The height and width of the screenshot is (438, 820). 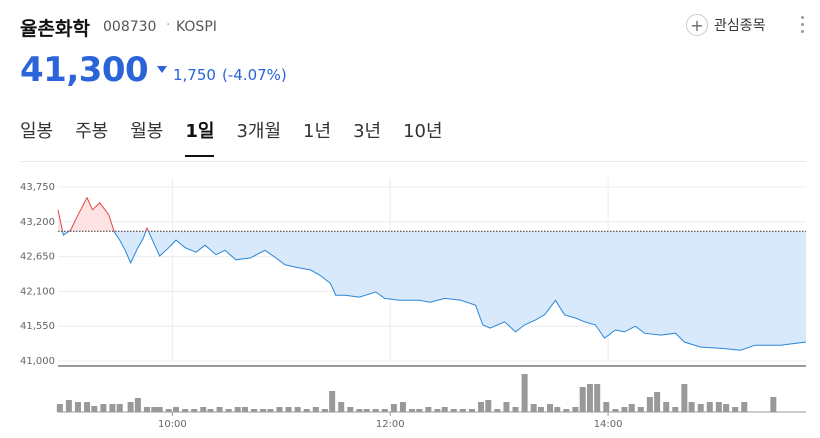 I want to click on x-tick-label: 12:00, so click(x=390, y=424).